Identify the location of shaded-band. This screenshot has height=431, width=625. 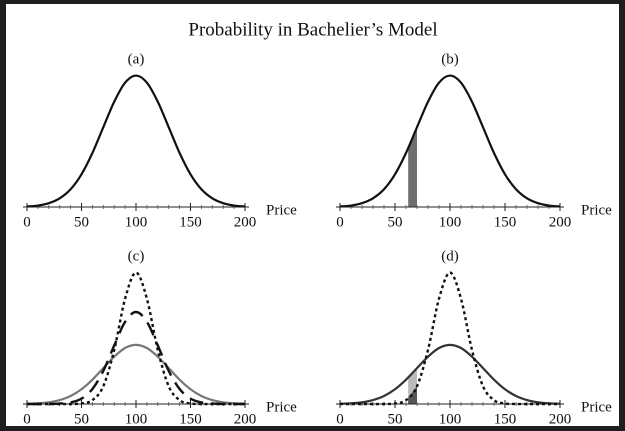
(412, 167).